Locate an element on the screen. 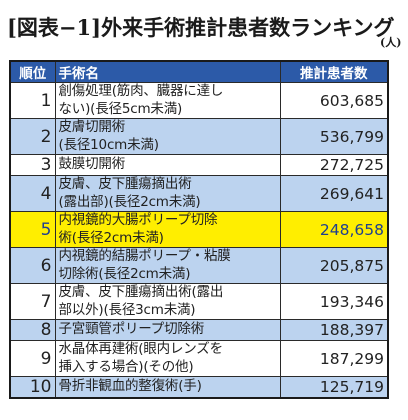 Image resolution: width=408 pixels, height=420 pixels. rank-cell: 6 is located at coordinates (32, 265).